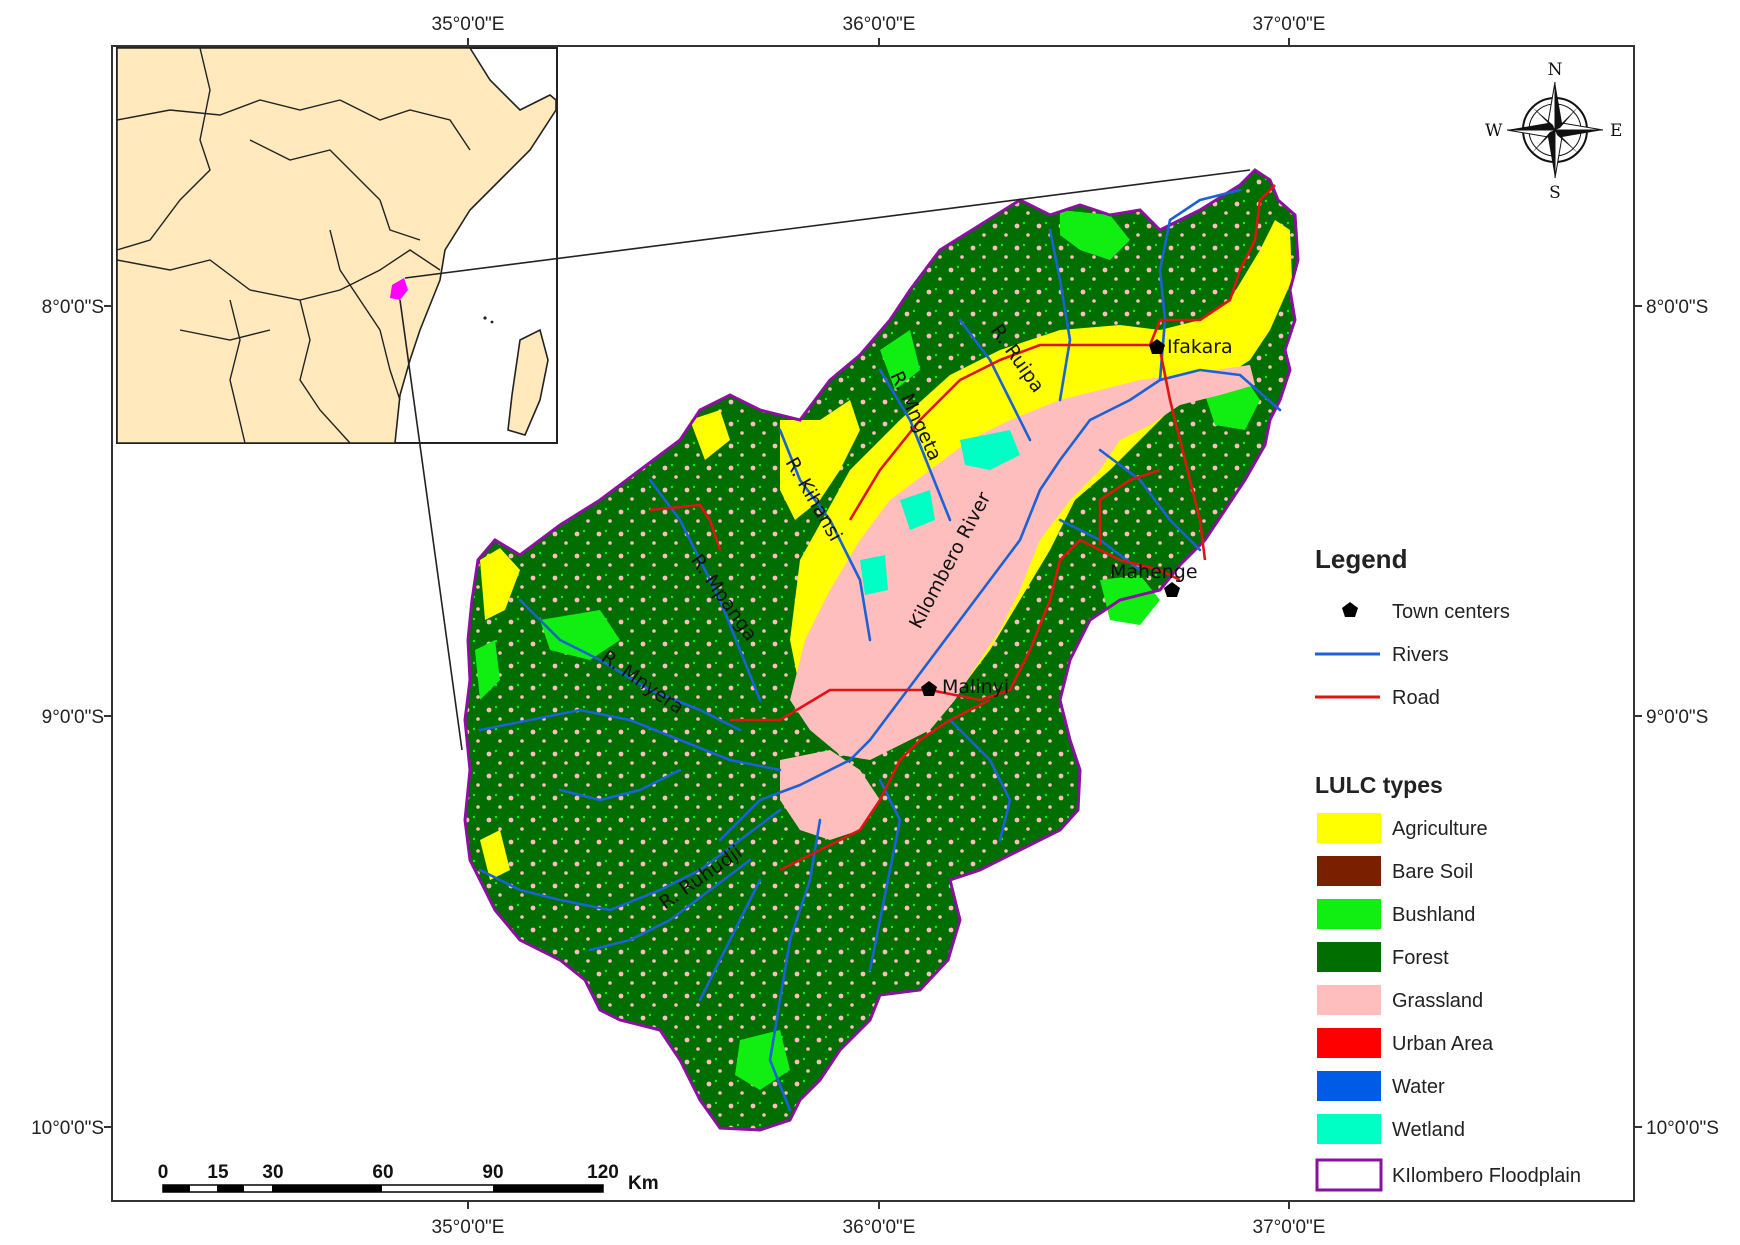 The image size is (1740, 1245). I want to click on scale-tick-label: 30, so click(272, 1172).